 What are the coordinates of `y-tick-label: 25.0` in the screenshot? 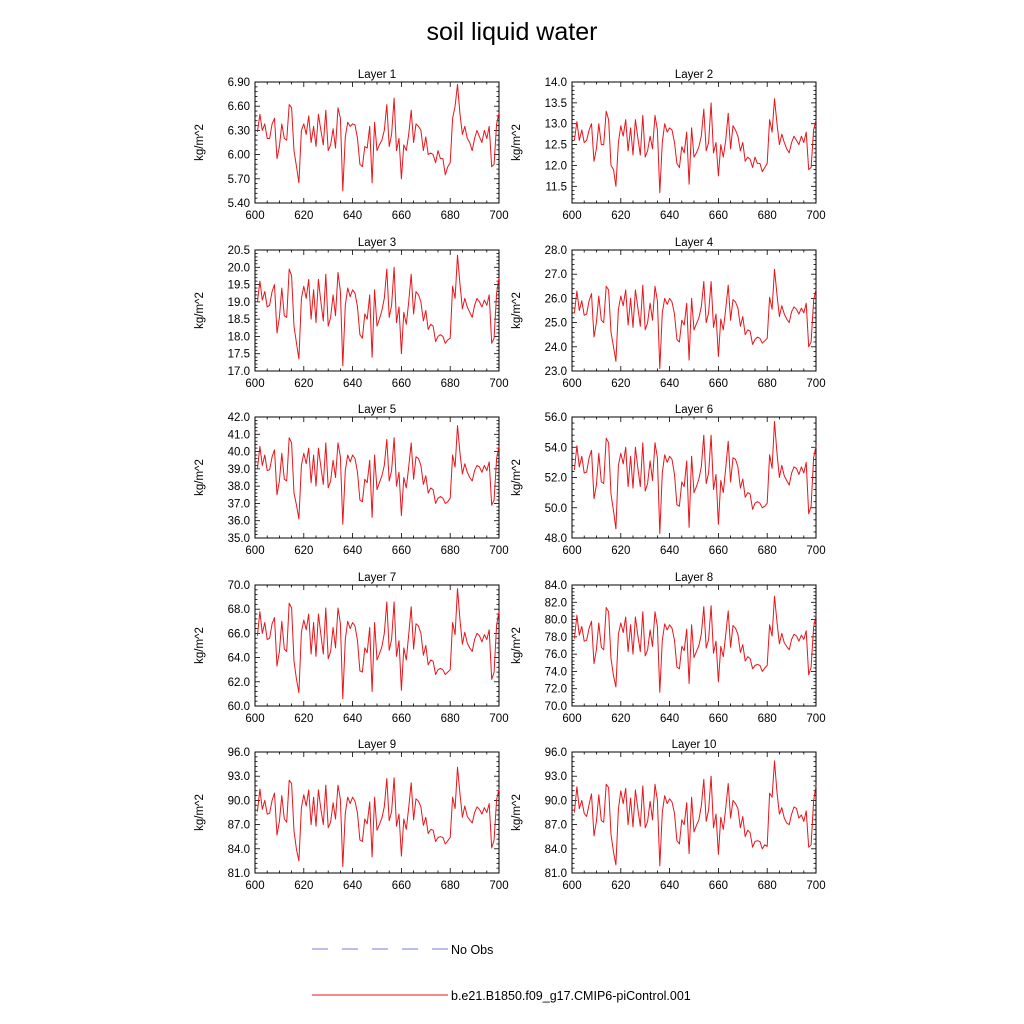 It's located at (556, 324).